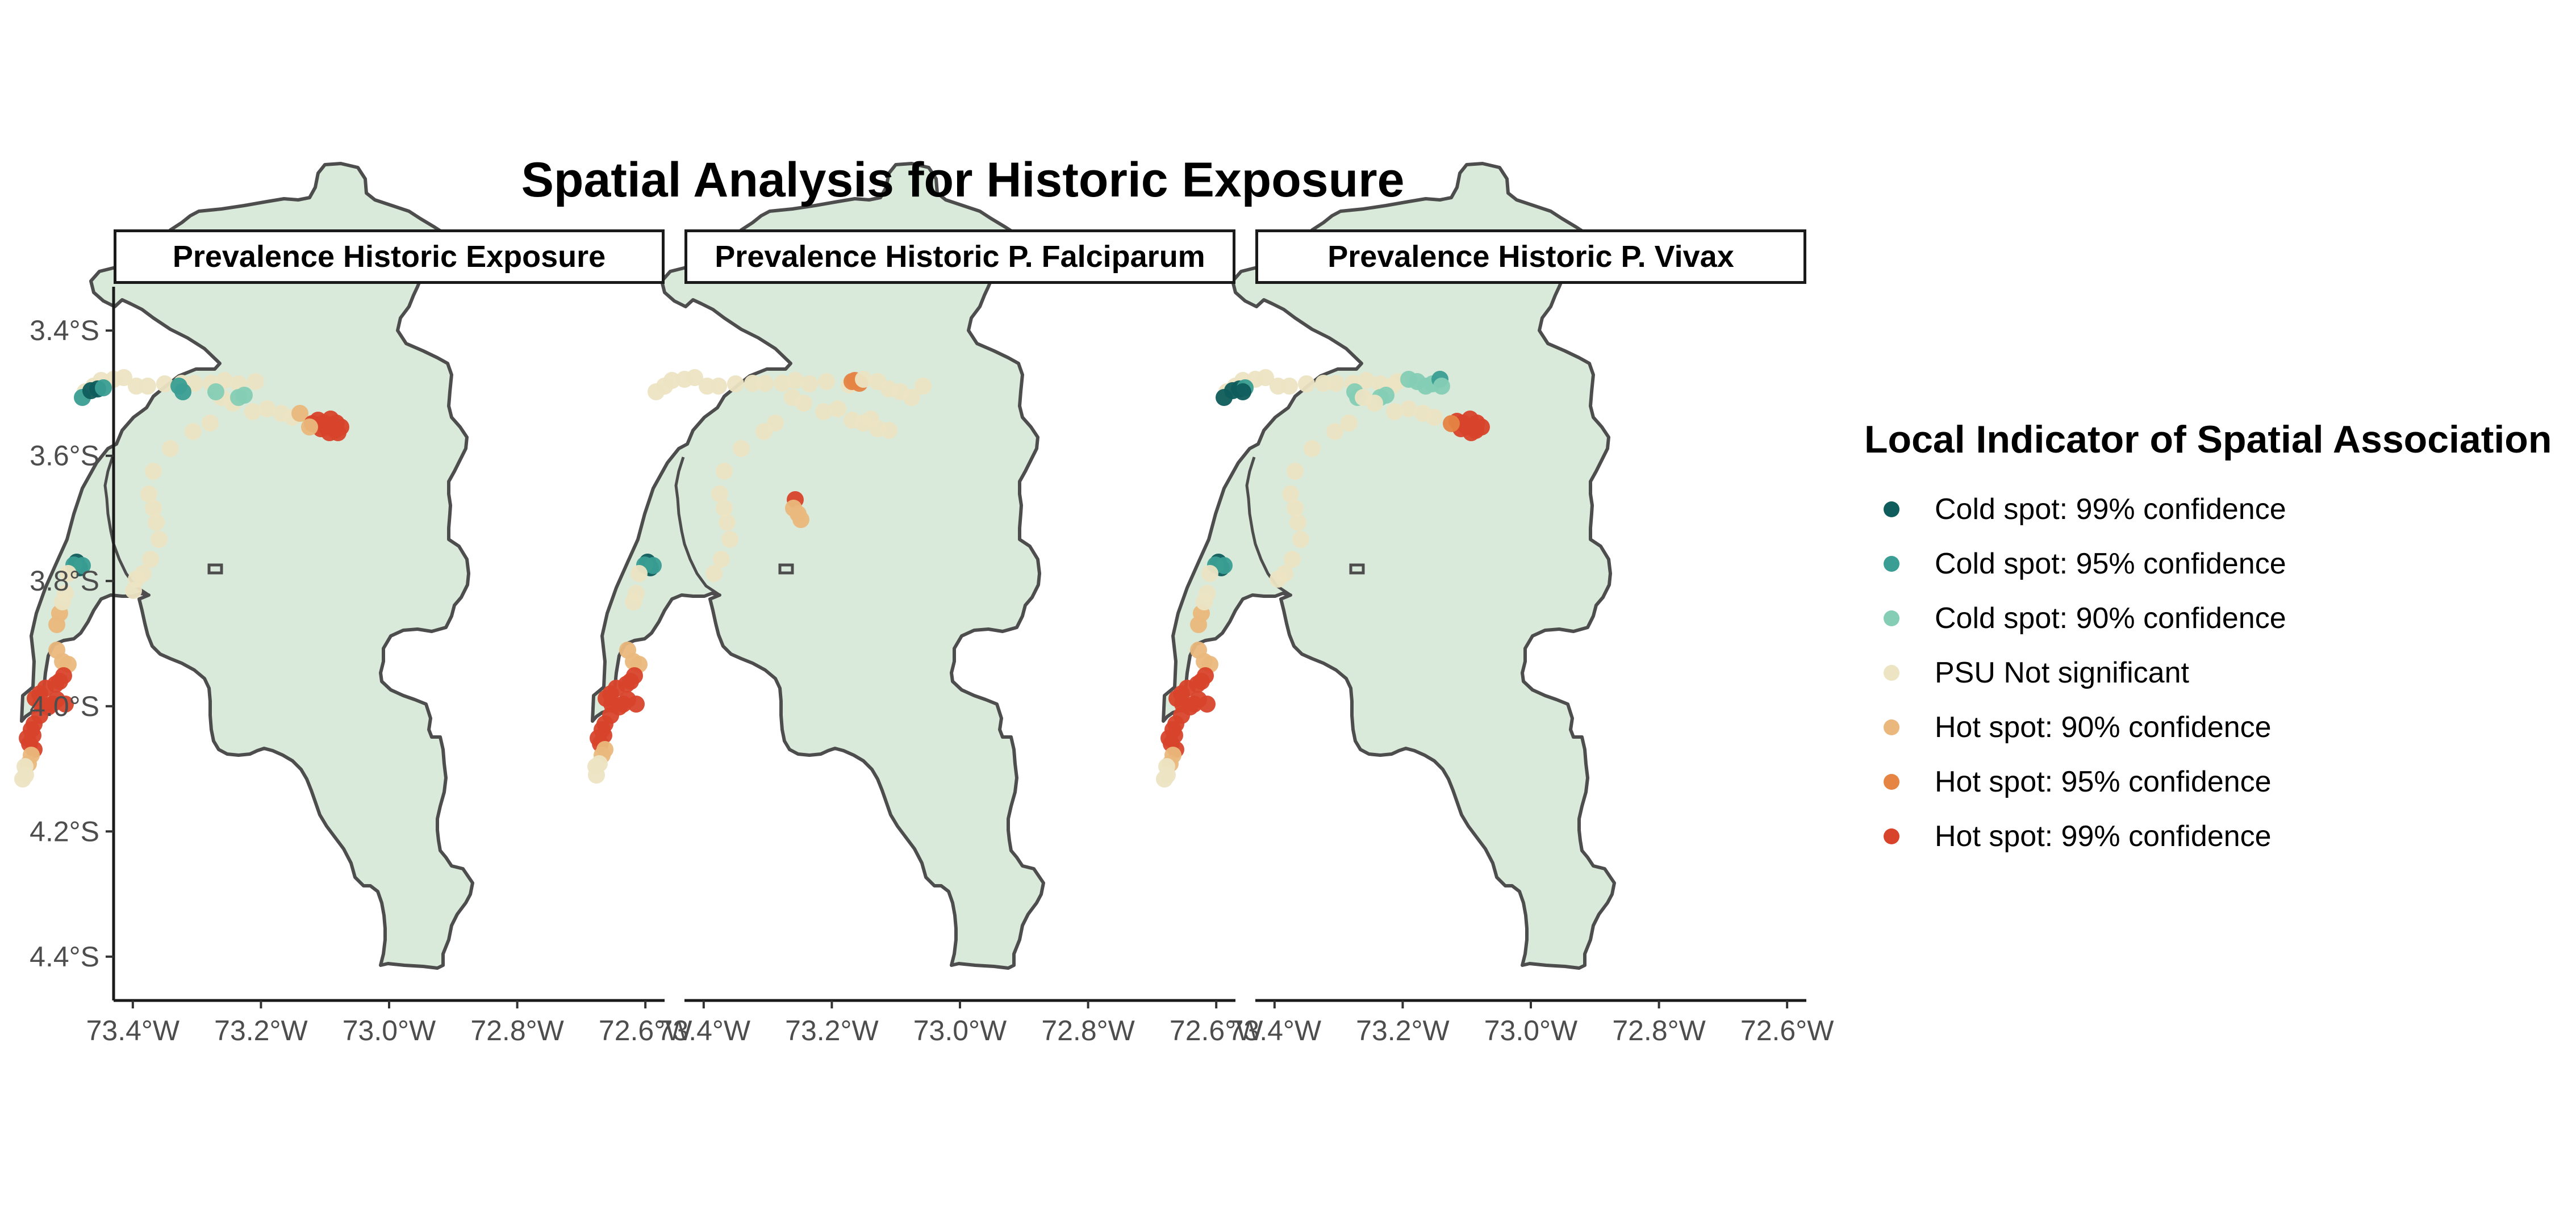 The width and height of the screenshot is (2576, 1210). I want to click on figure-title: Spatial Analysis for Historic Exposure, so click(963, 180).